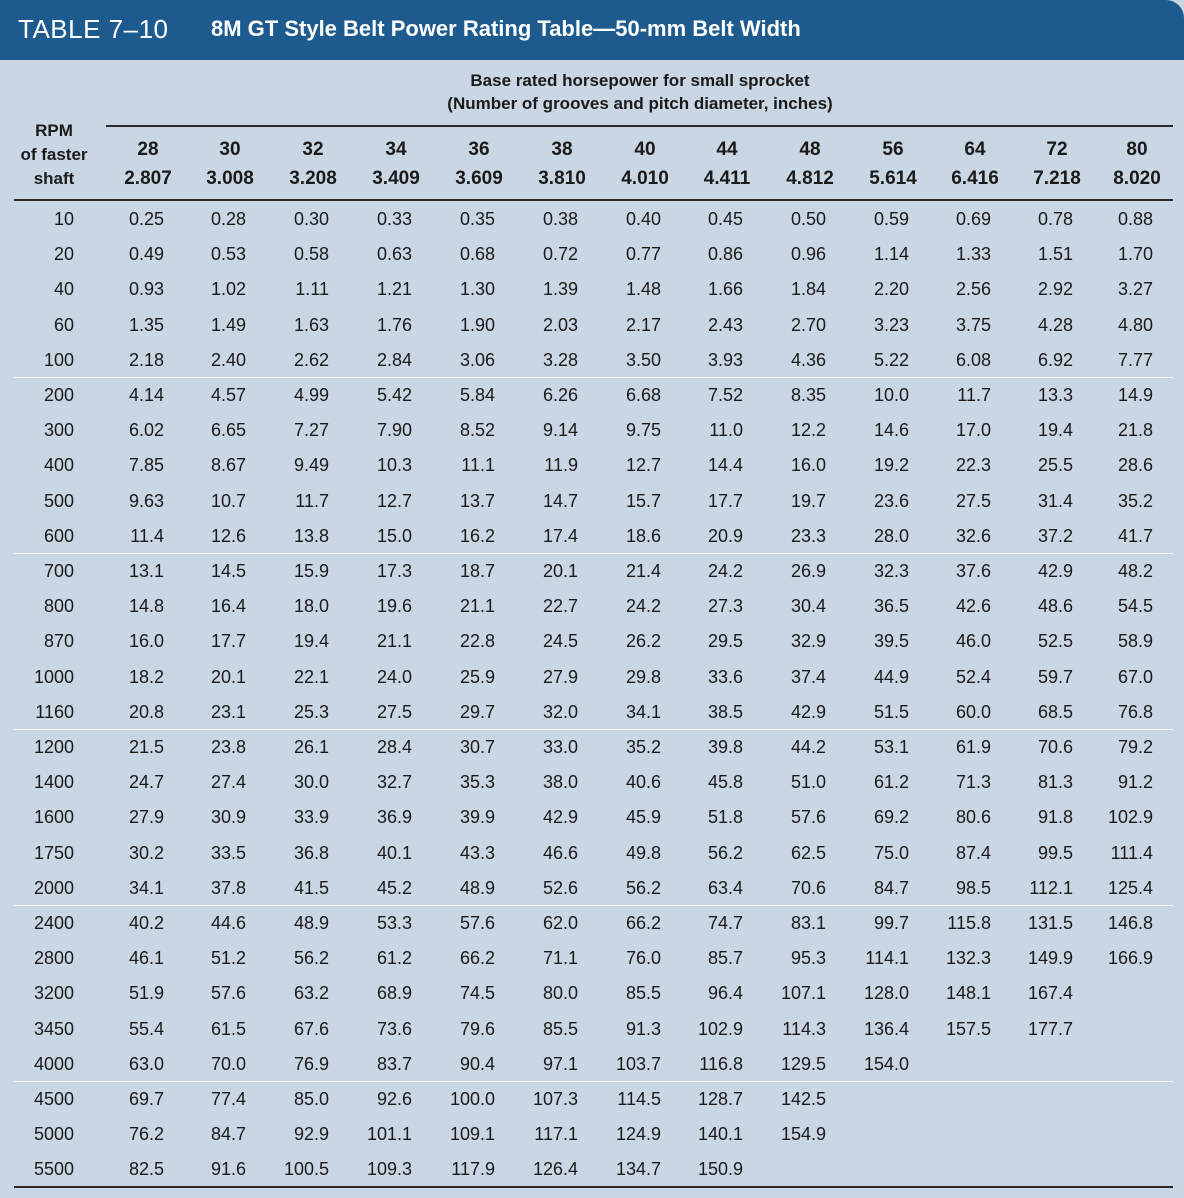 The height and width of the screenshot is (1198, 1184). I want to click on table-cell: 74.5, so click(477, 993).